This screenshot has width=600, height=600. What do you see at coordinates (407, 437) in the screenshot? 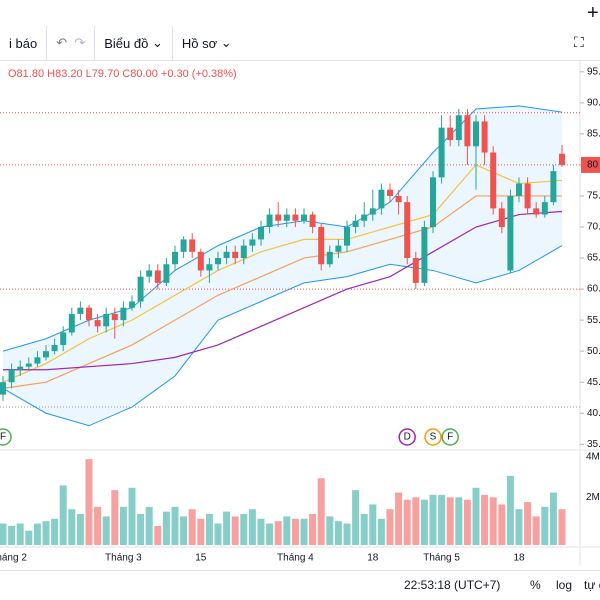
I see `event-label: D` at bounding box center [407, 437].